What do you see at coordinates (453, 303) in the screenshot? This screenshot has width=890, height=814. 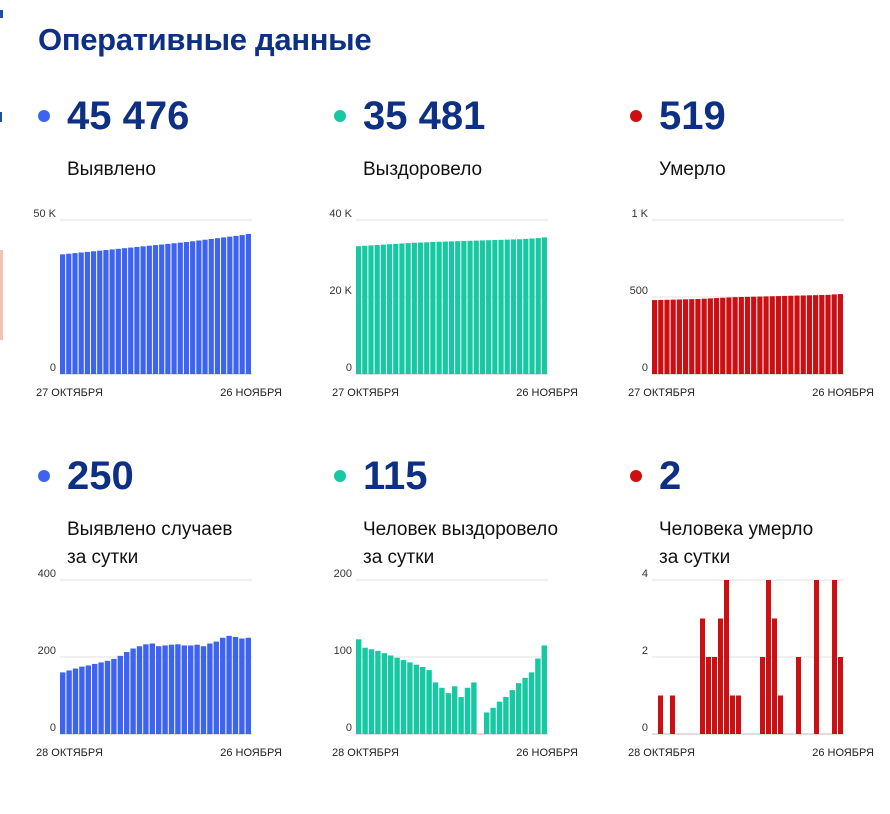 I see `recovered-total-chart: 0 20 K 40 K 27 ОКТЯБРЯ 26 НОЯБРЯ` at bounding box center [453, 303].